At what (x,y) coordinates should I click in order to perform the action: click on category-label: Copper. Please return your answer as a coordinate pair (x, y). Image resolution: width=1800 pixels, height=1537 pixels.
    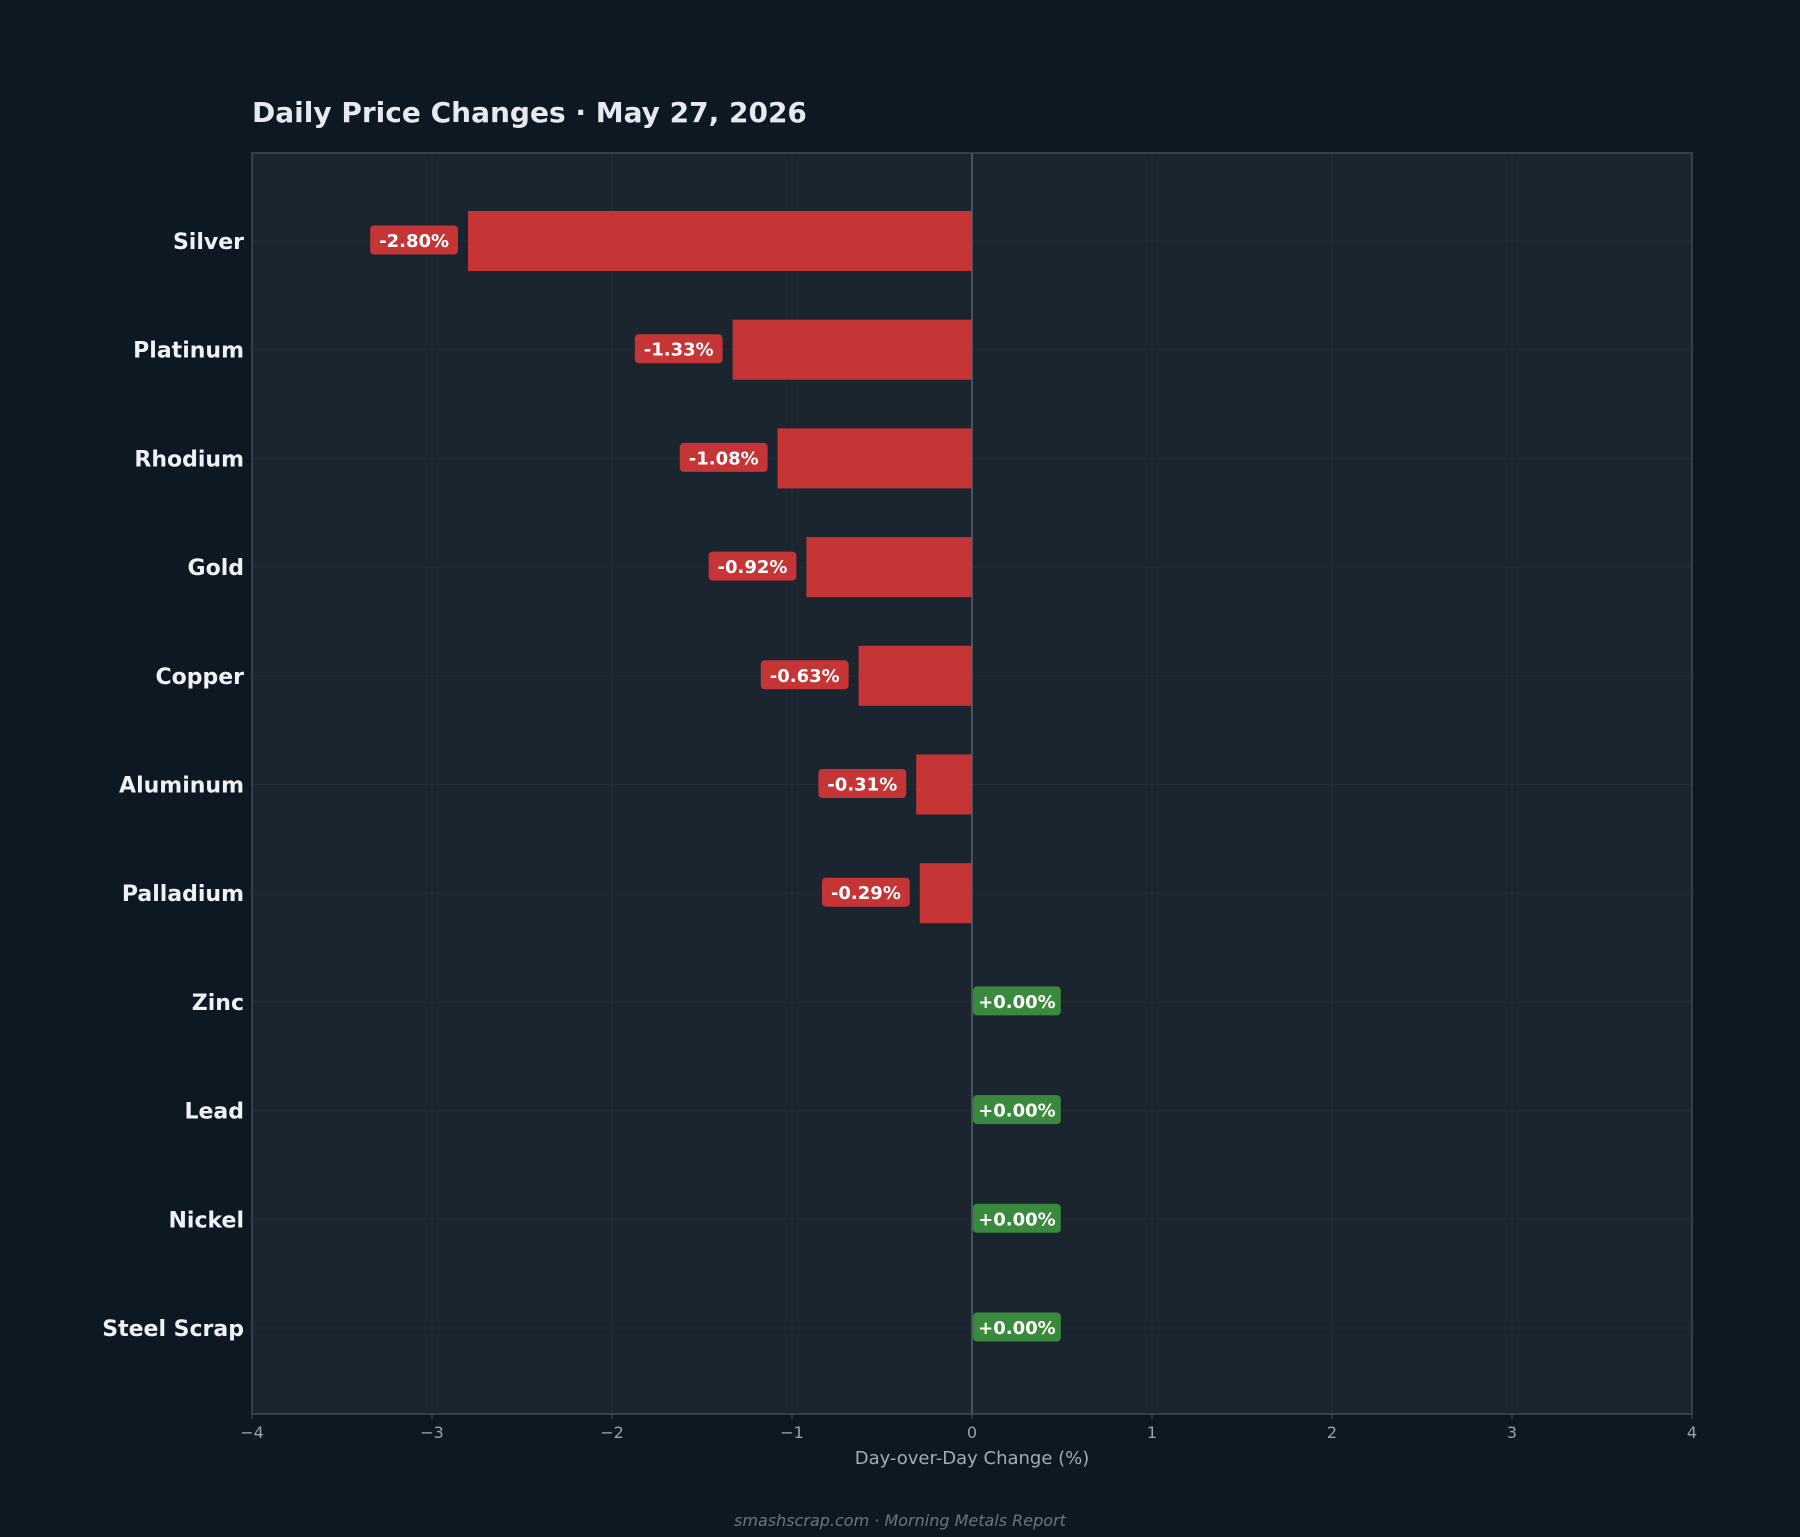
    Looking at the image, I should click on (199, 677).